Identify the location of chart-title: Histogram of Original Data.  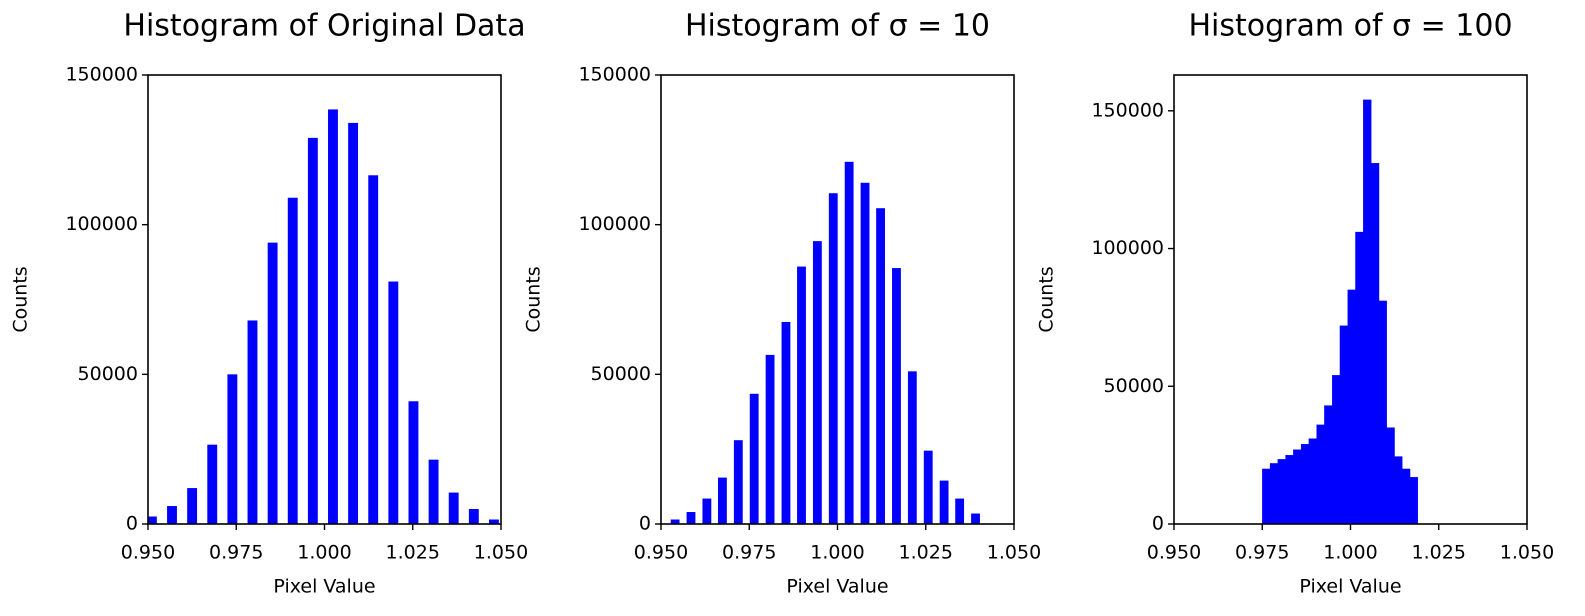
(324, 26).